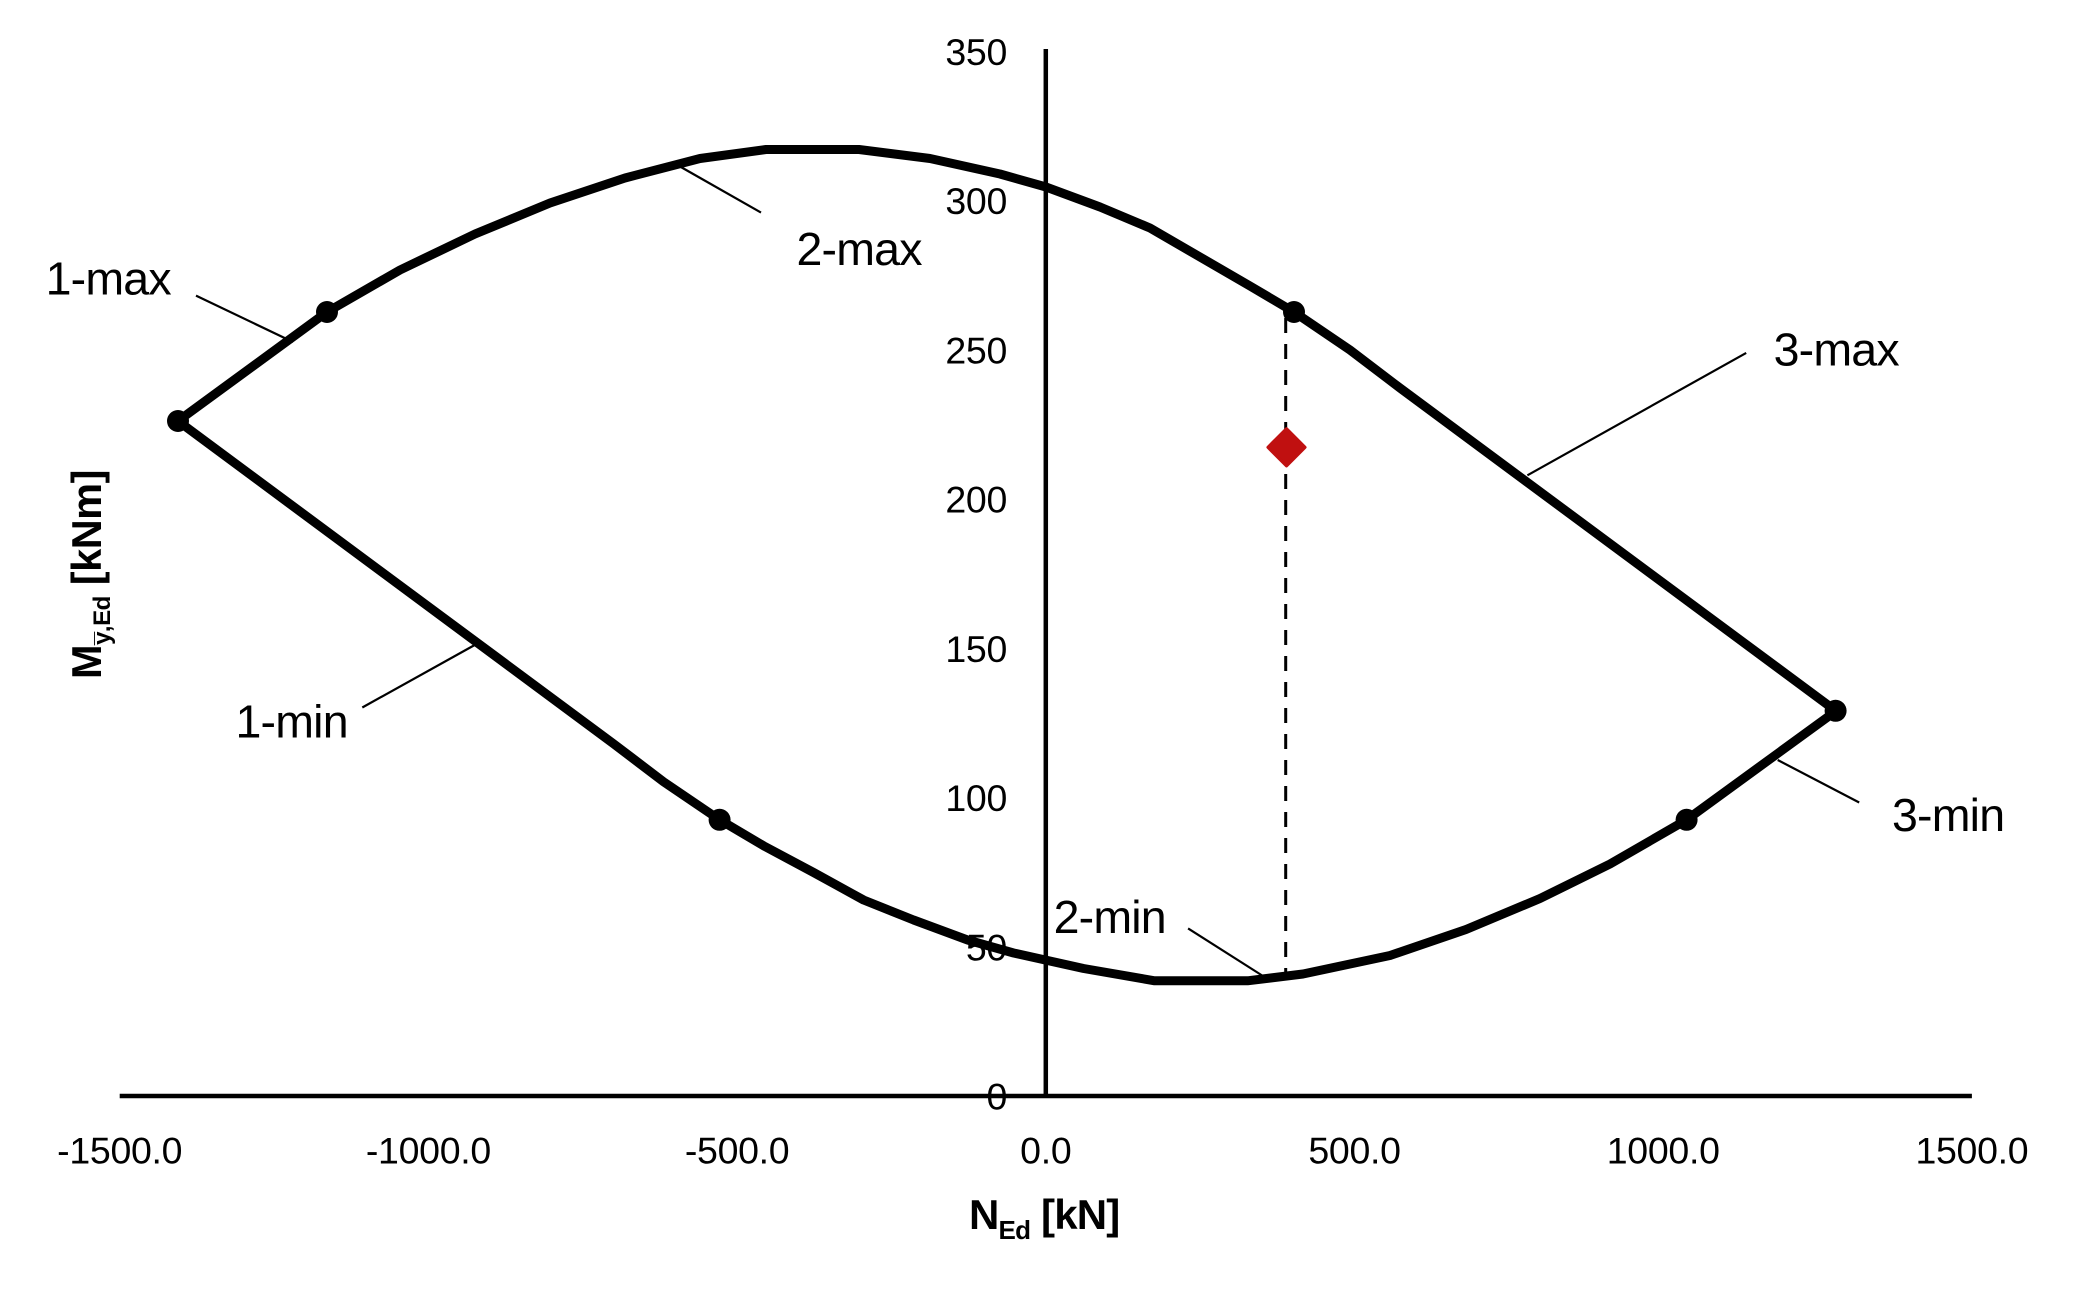  What do you see at coordinates (1045, 1151) in the screenshot?
I see `svg-text: 0.0` at bounding box center [1045, 1151].